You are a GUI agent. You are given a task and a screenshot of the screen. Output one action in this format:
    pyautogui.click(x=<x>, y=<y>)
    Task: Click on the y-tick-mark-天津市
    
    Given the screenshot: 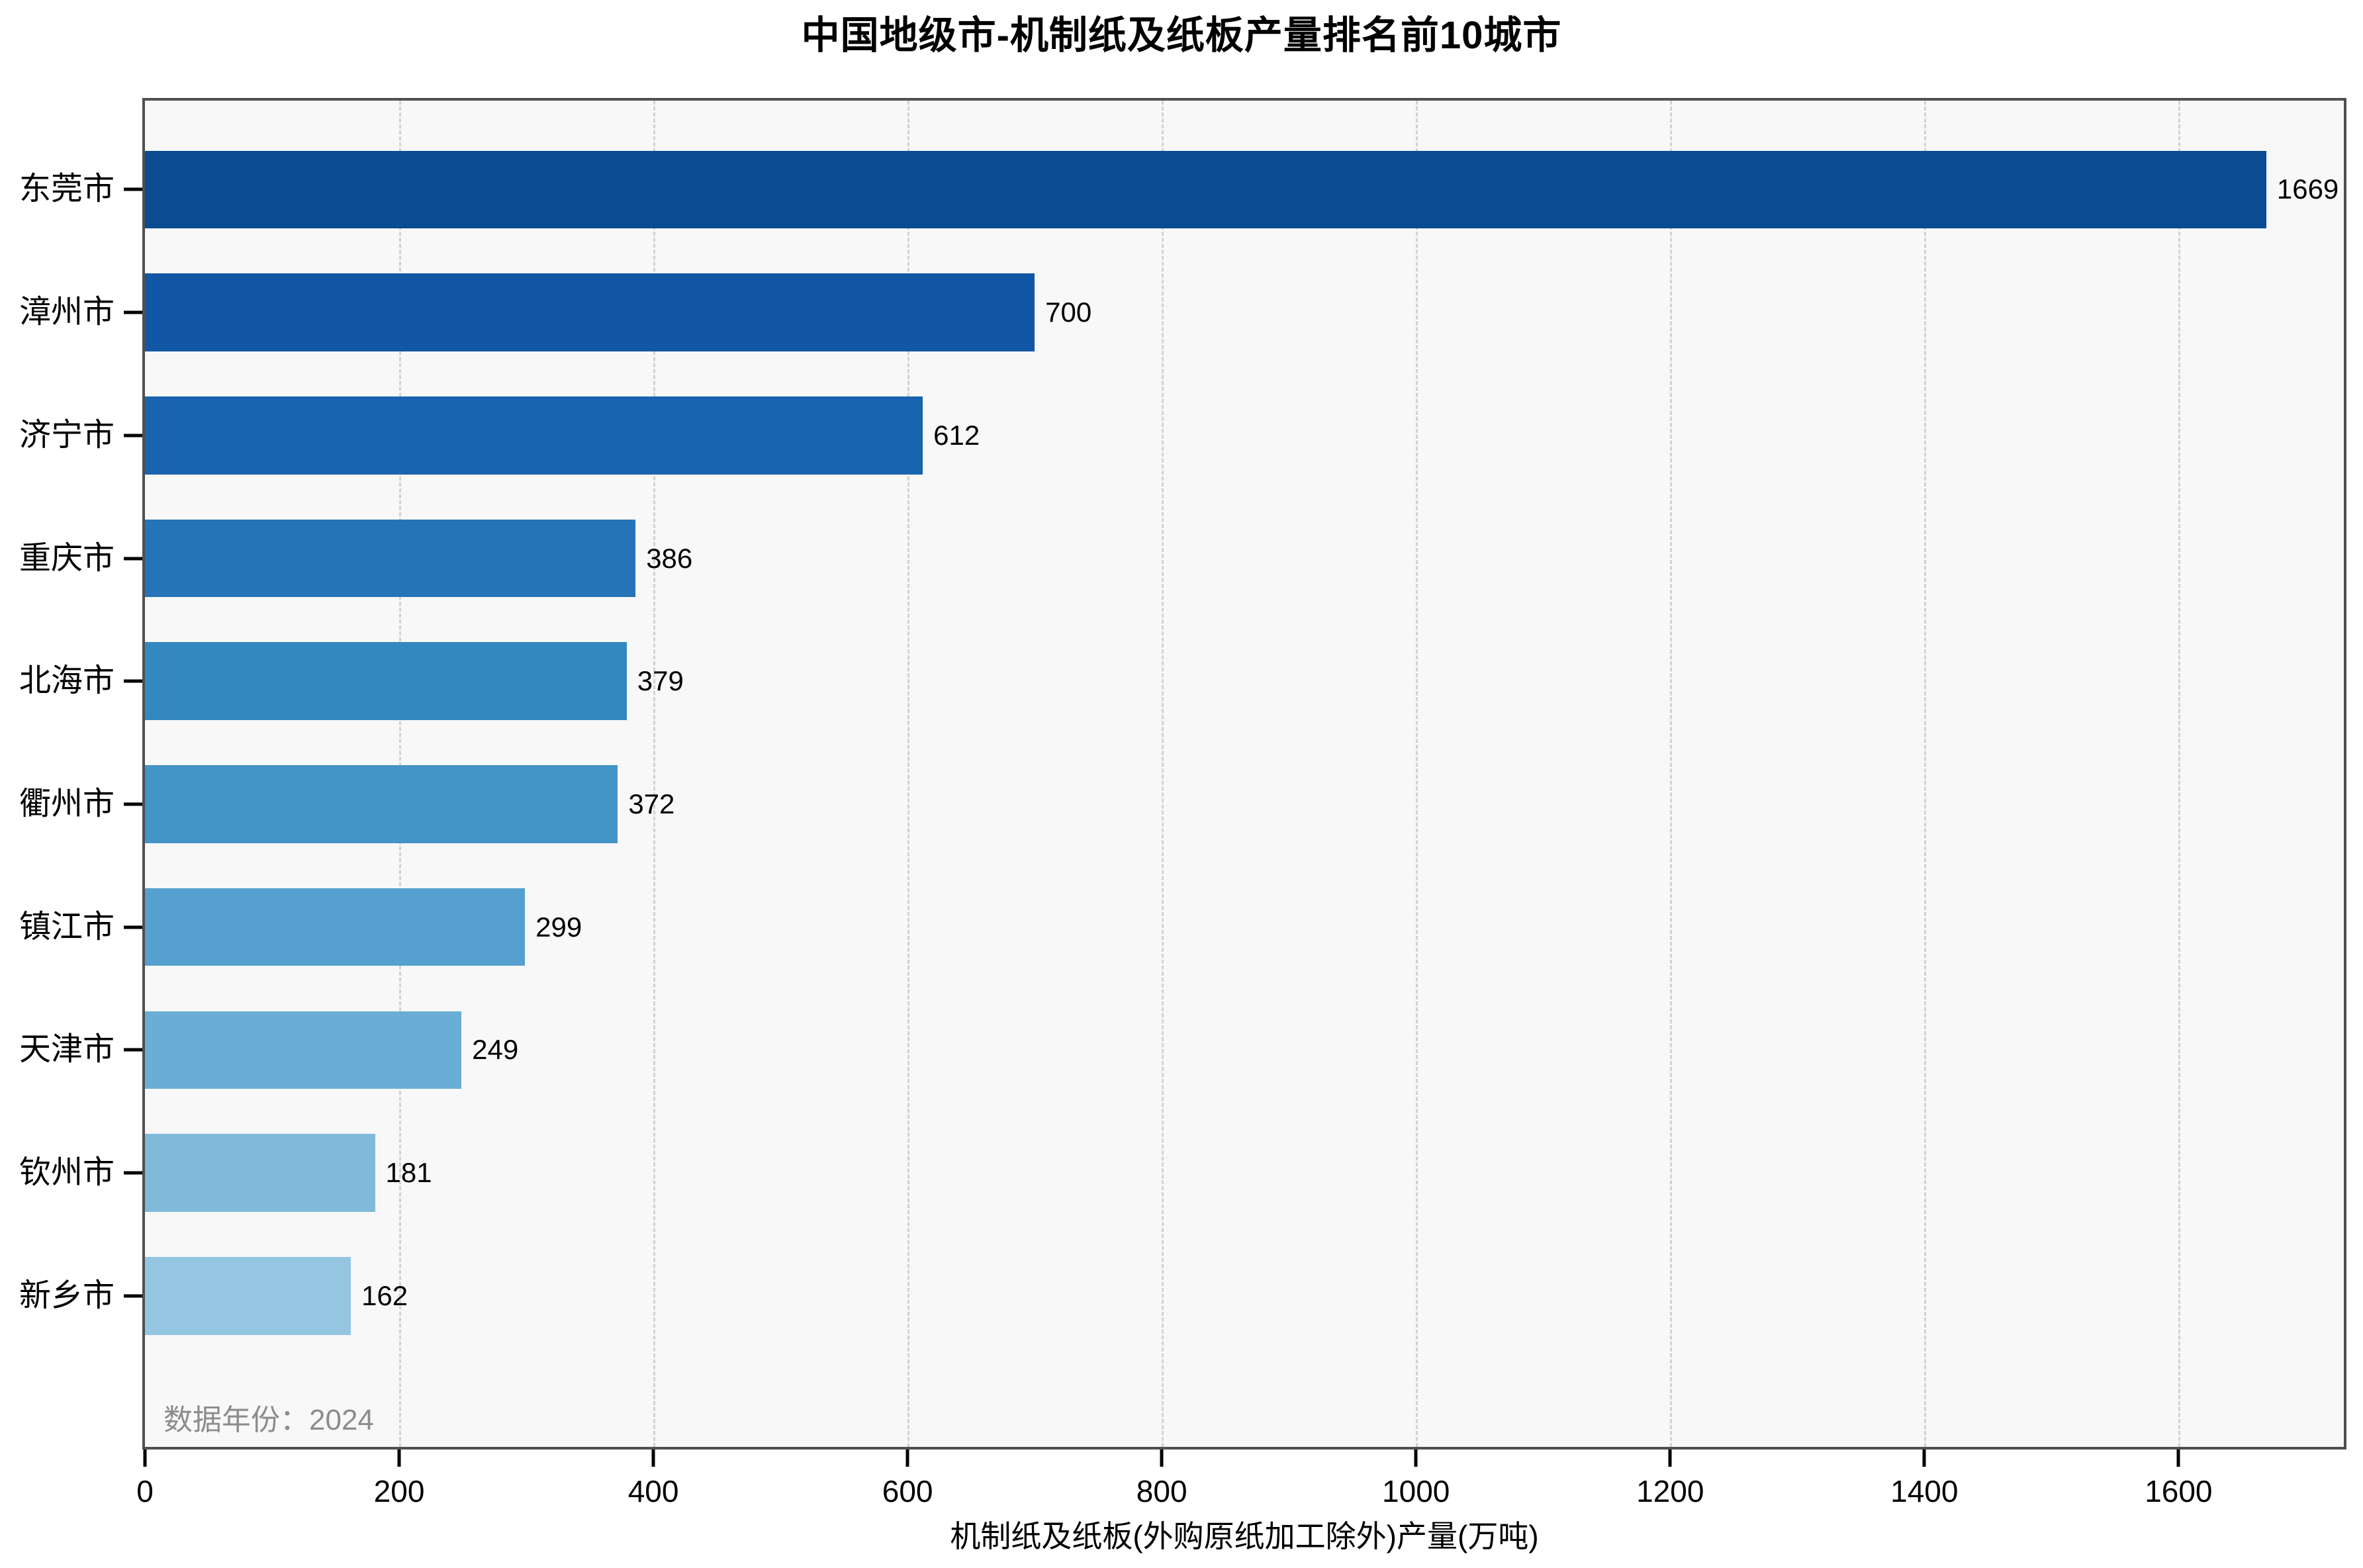 What is the action you would take?
    pyautogui.click(x=133, y=1050)
    